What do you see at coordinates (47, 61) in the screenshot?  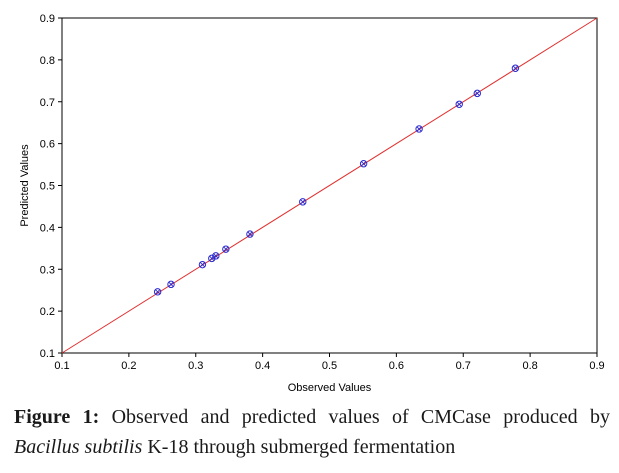 I see `y-tick-label: 0.8` at bounding box center [47, 61].